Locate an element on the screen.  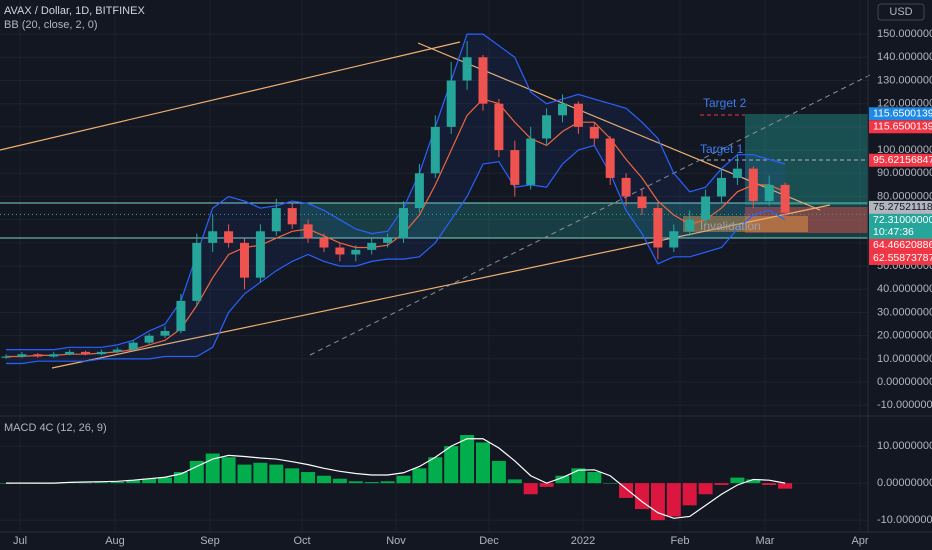
y-tick-label: 0.00000000 is located at coordinates (904, 382).